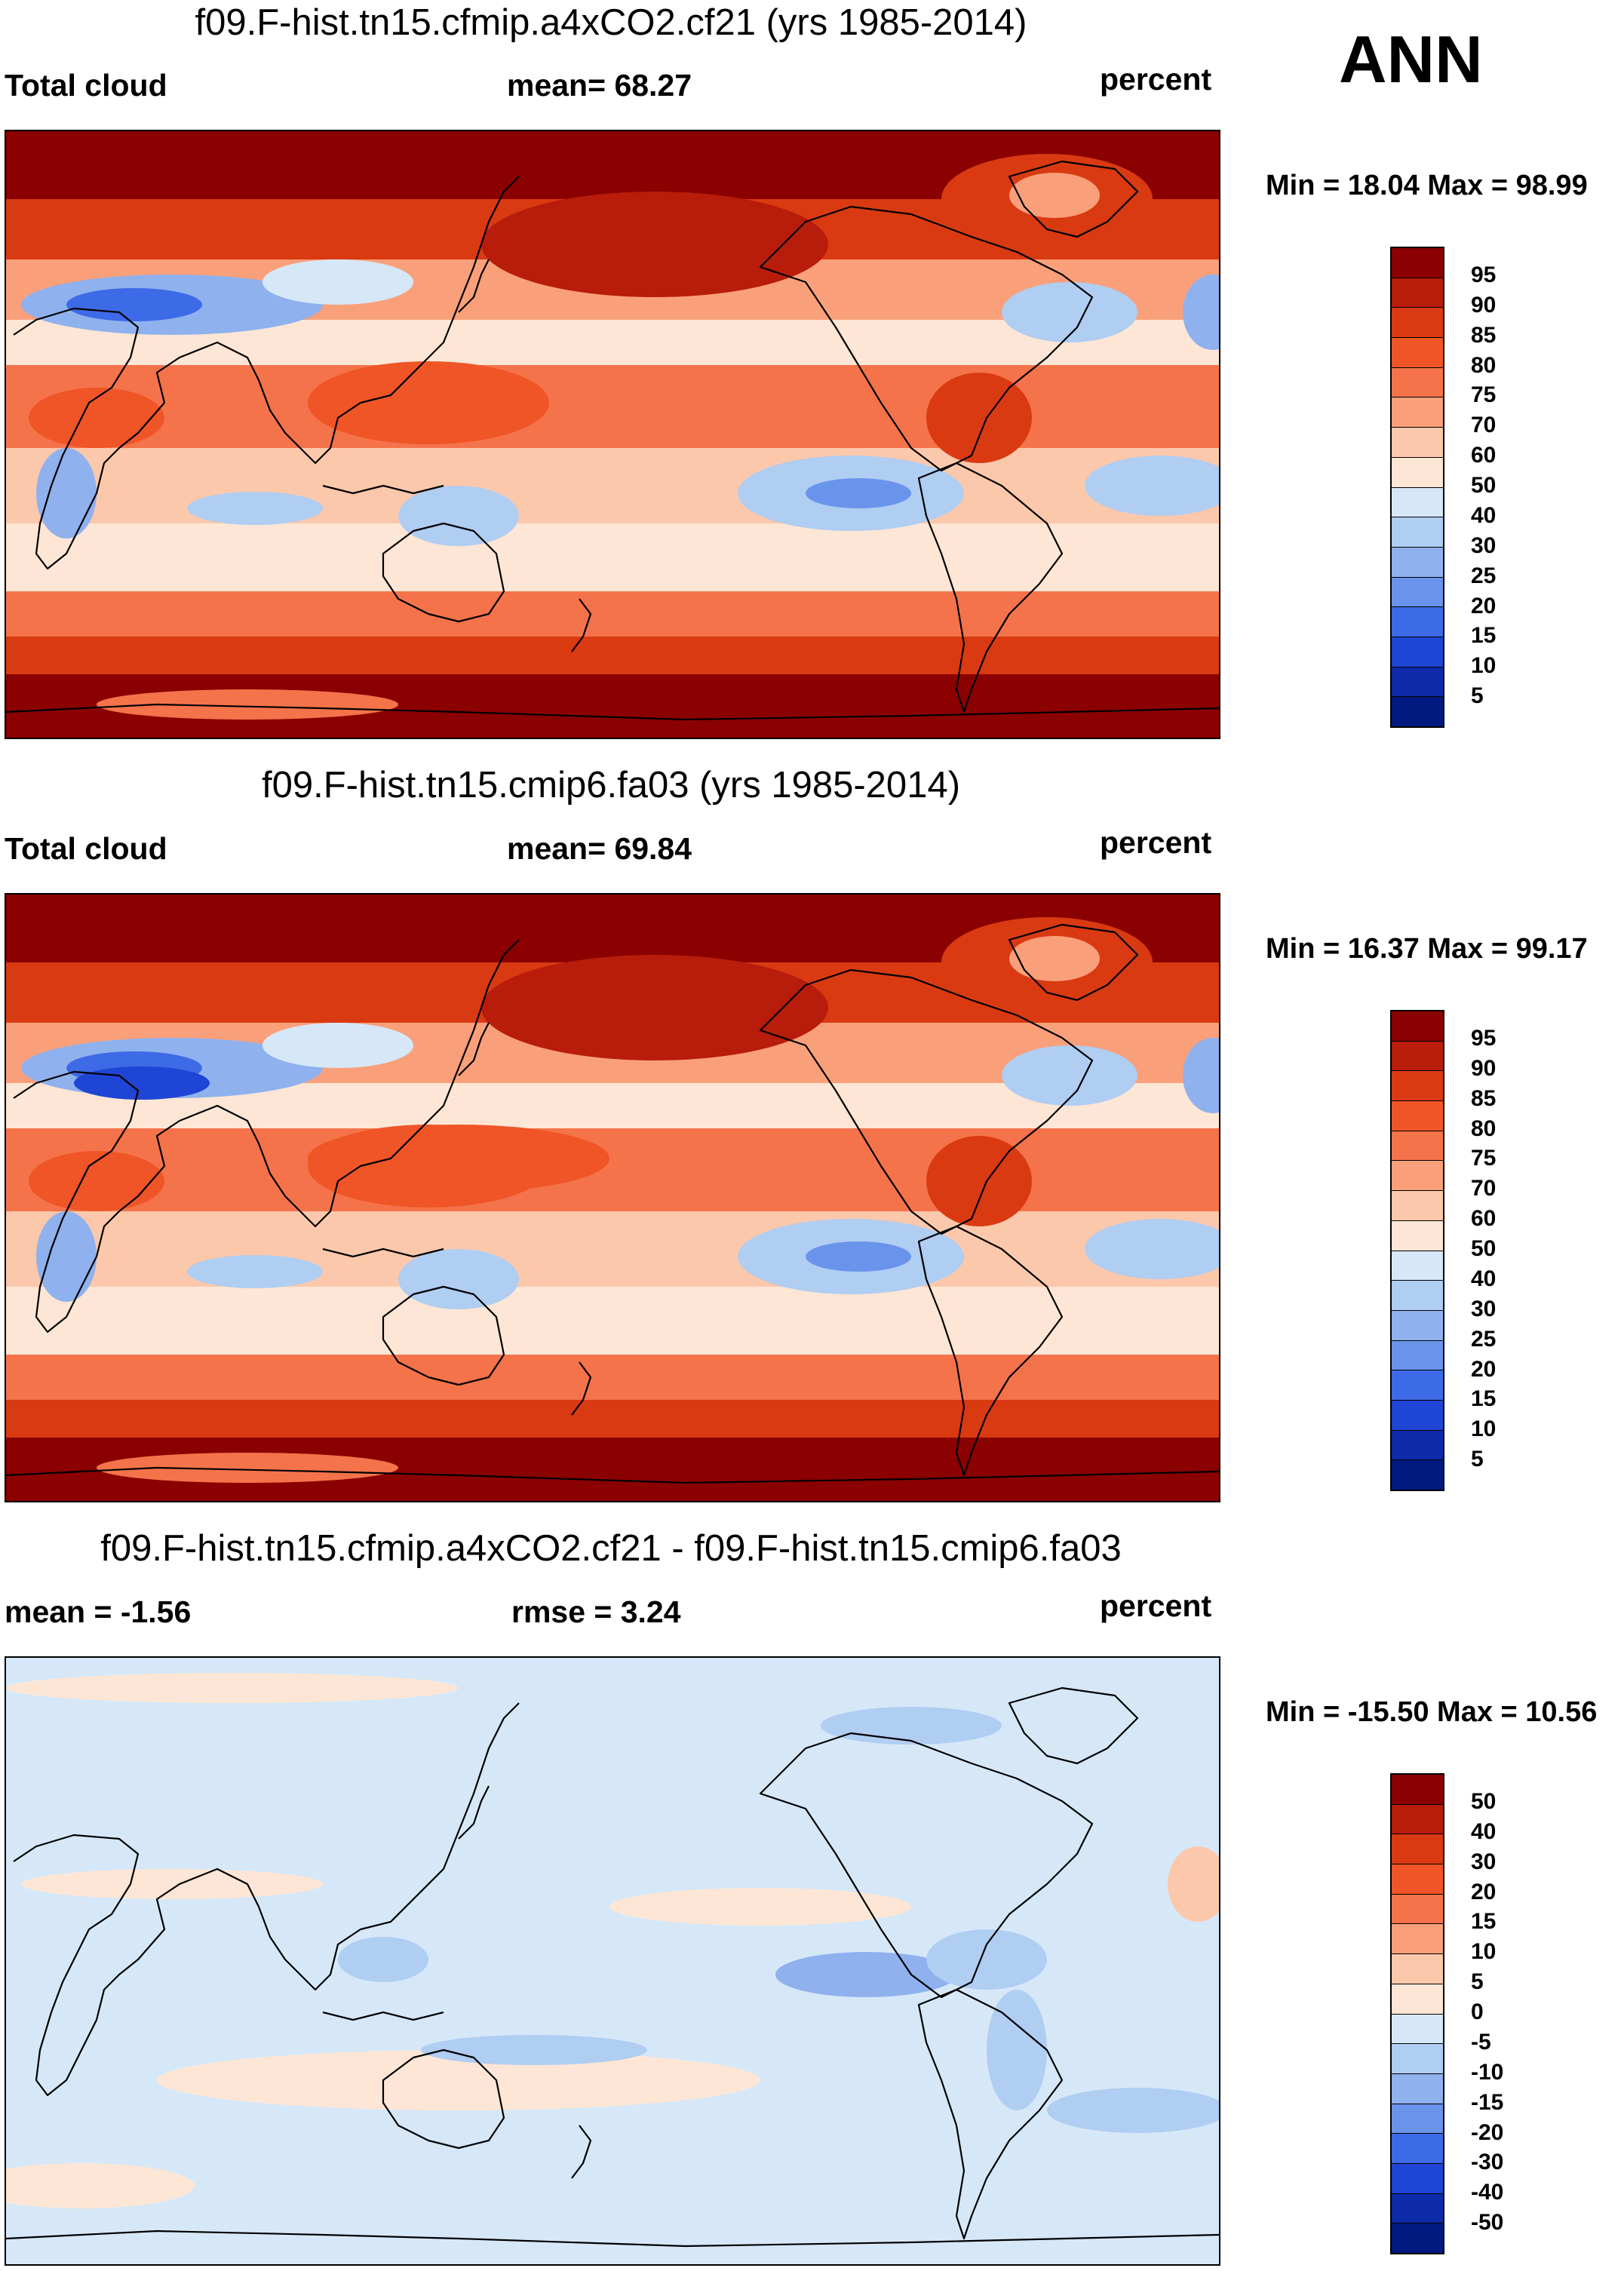  What do you see at coordinates (1481, 2042) in the screenshot?
I see `colorbar-tick-label: -5` at bounding box center [1481, 2042].